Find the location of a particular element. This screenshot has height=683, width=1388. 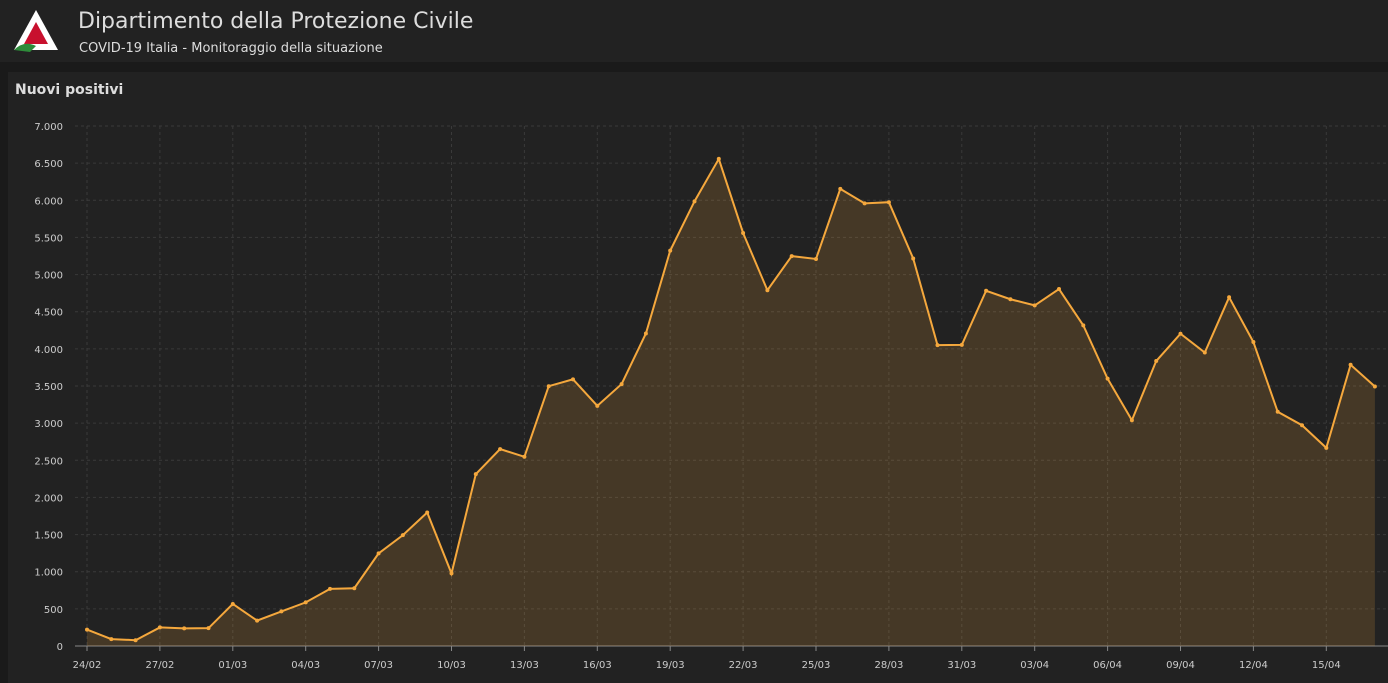

y-tick-label: 5.500 is located at coordinates (48, 238).